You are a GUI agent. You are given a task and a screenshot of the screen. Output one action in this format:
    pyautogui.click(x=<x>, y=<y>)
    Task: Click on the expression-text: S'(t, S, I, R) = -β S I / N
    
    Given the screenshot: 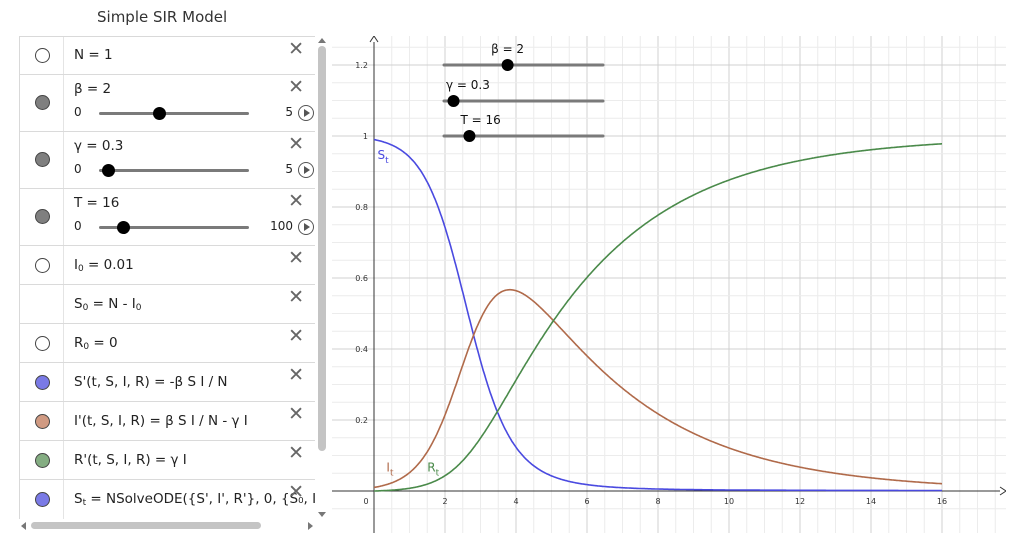 What is the action you would take?
    pyautogui.click(x=151, y=382)
    